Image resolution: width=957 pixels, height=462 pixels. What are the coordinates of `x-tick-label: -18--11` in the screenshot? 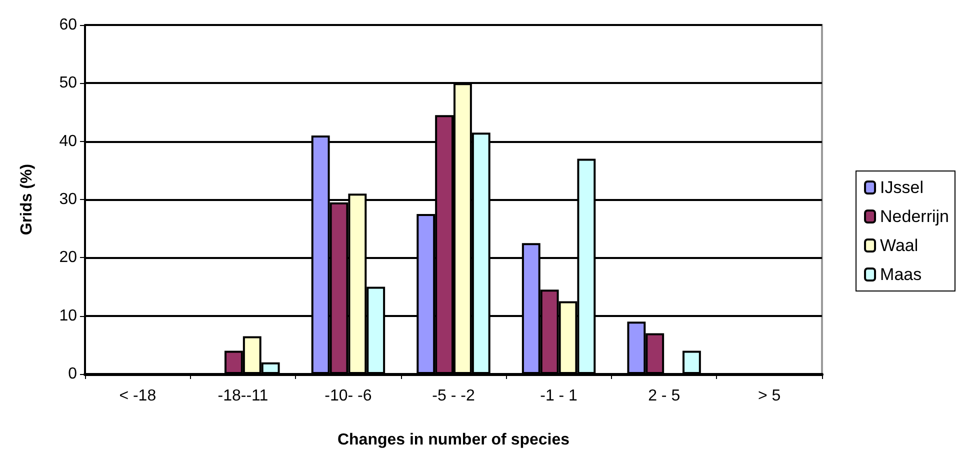 It's located at (243, 396).